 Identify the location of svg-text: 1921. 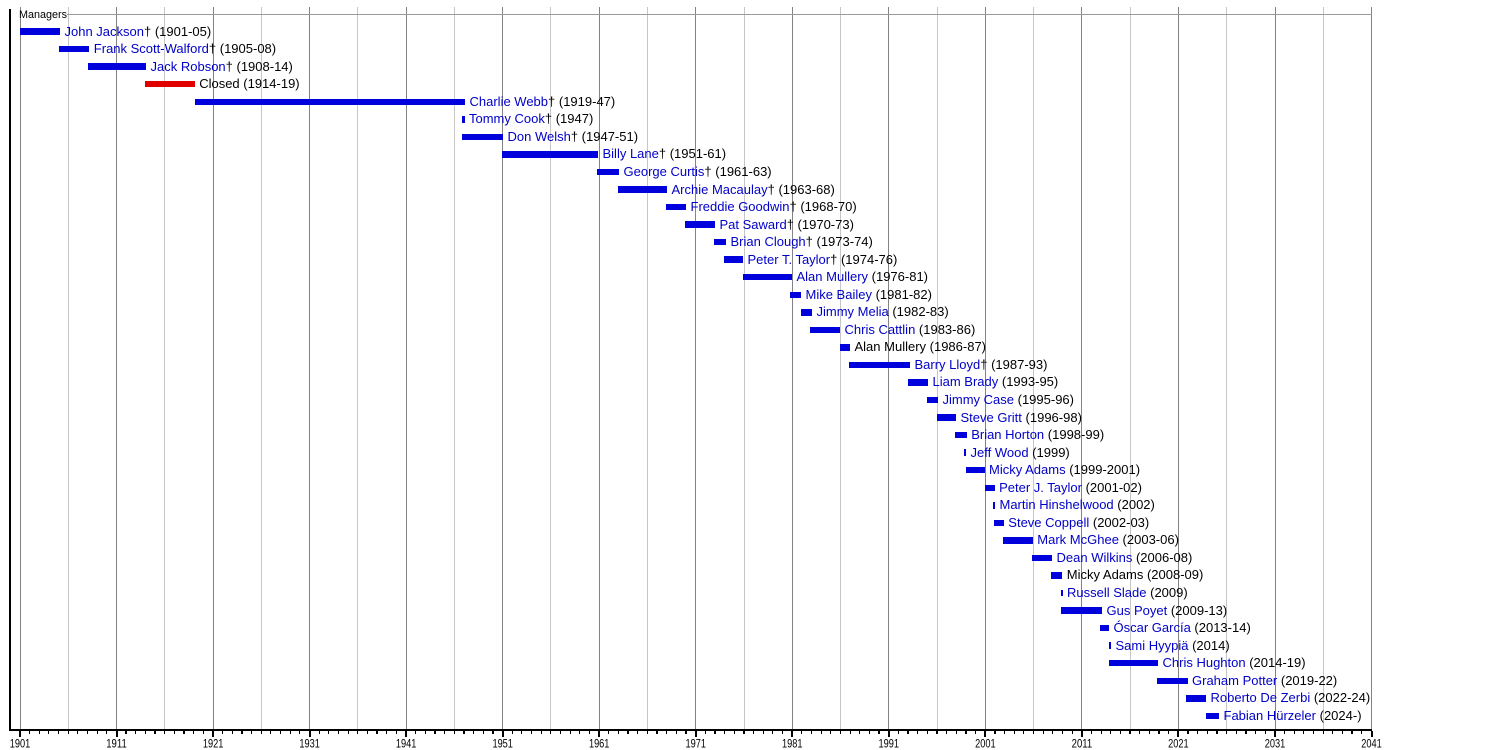
(213, 743).